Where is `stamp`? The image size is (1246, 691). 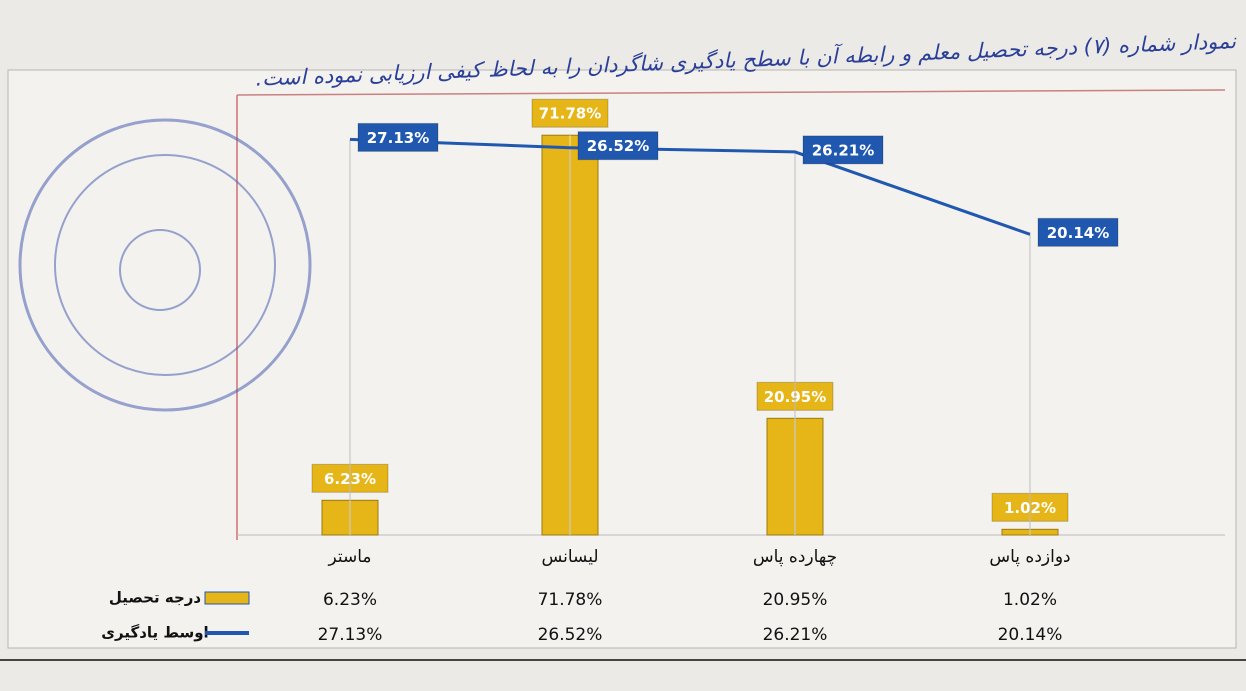 stamp is located at coordinates (165, 265).